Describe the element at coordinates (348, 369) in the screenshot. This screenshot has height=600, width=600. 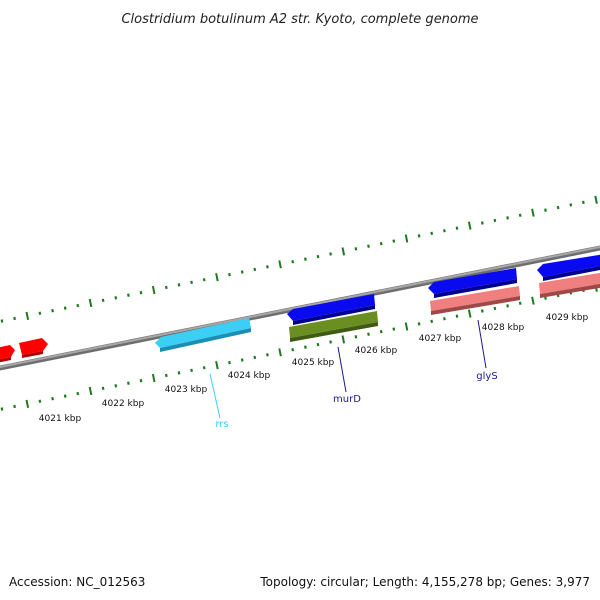
I see `gene-label-leaders` at that location.